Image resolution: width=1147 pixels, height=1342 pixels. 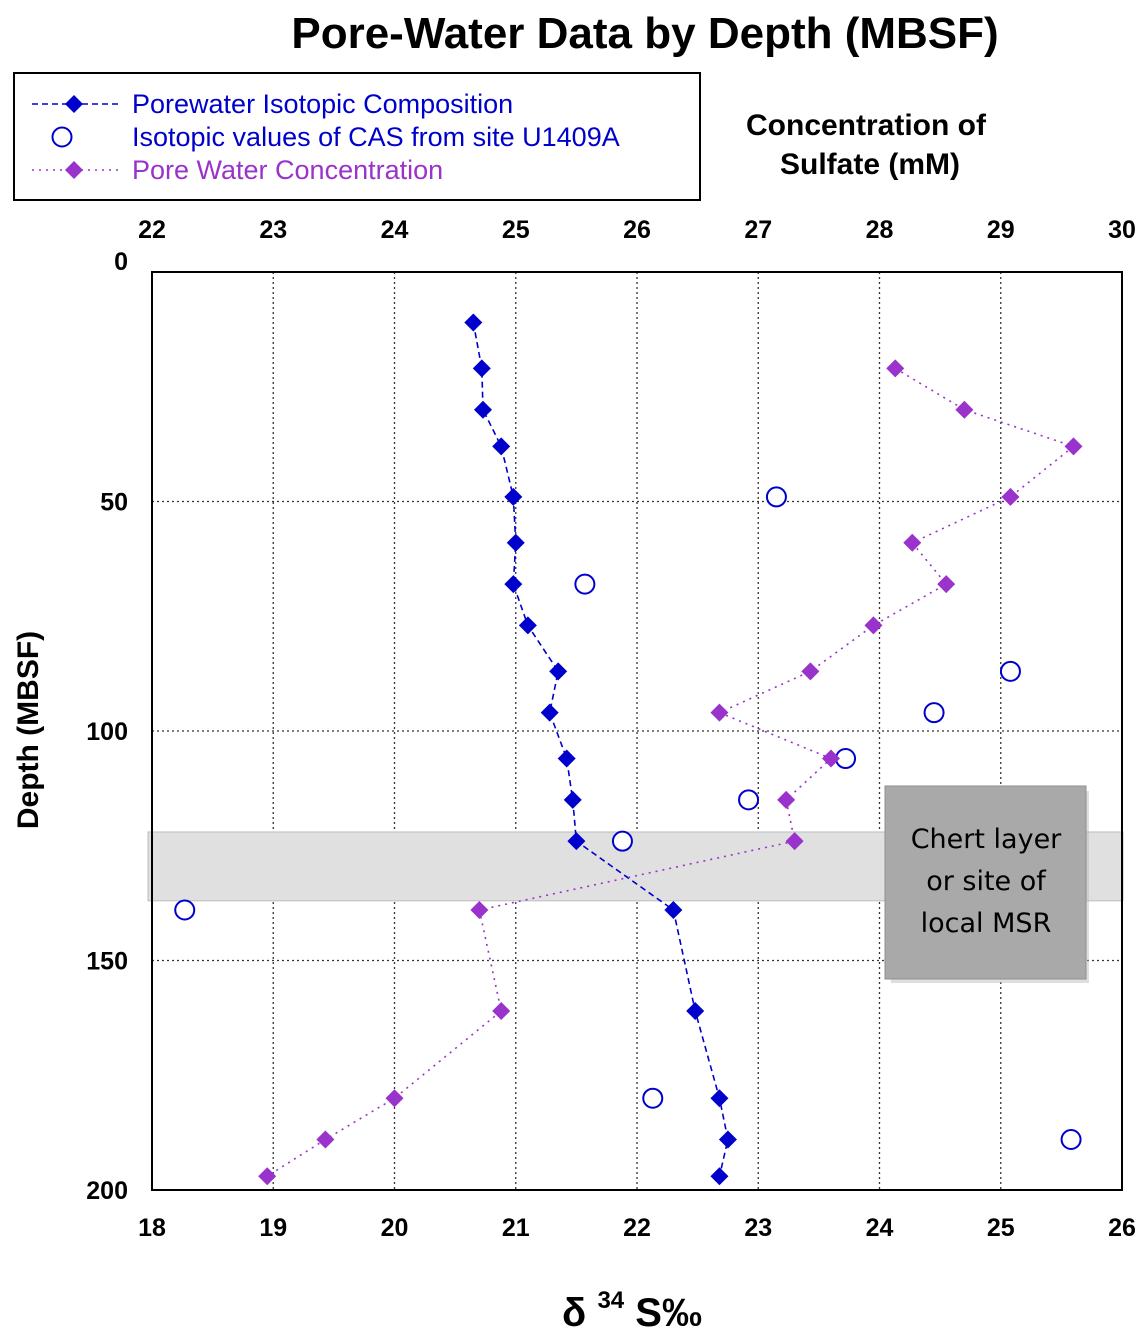 I want to click on chert-note: Chert layer or site of local MSR, so click(x=986, y=884).